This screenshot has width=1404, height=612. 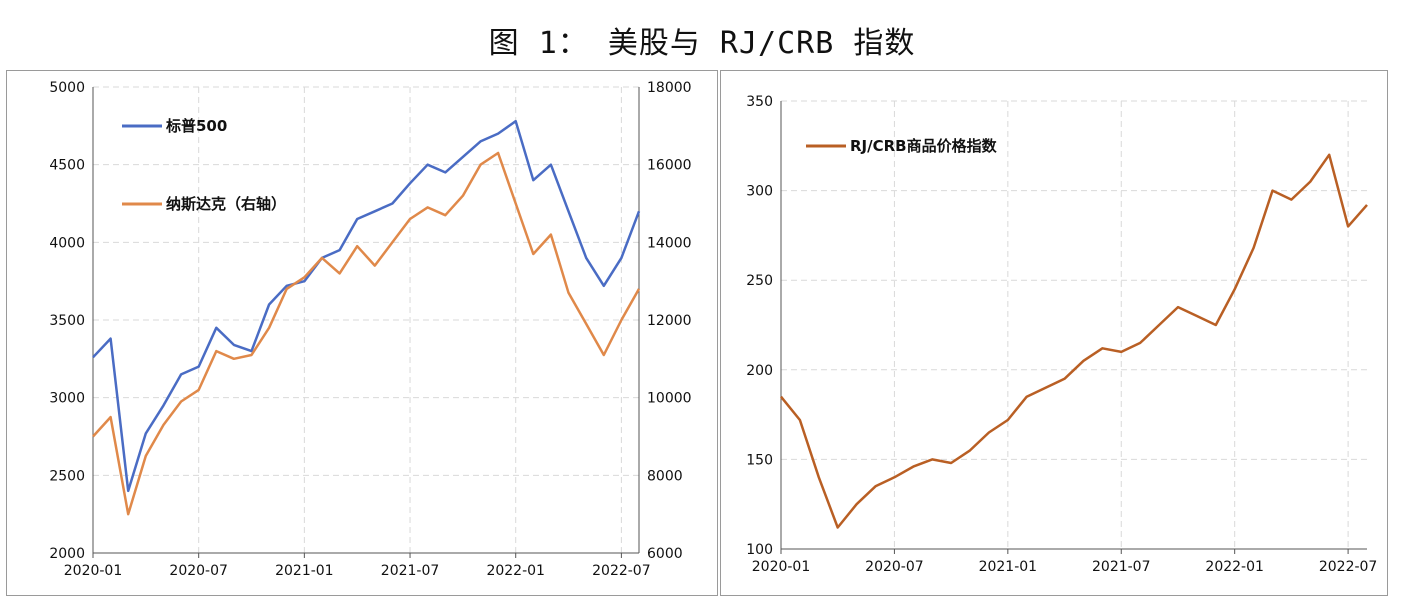 What do you see at coordinates (67, 399) in the screenshot?
I see `y-axis-left-tick-label: 3000` at bounding box center [67, 399].